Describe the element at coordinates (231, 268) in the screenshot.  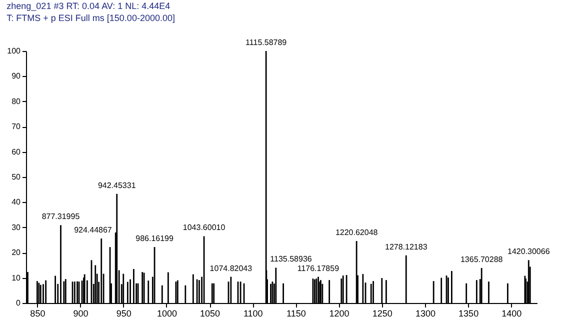
I see `annotation: 1074.82043` at that location.